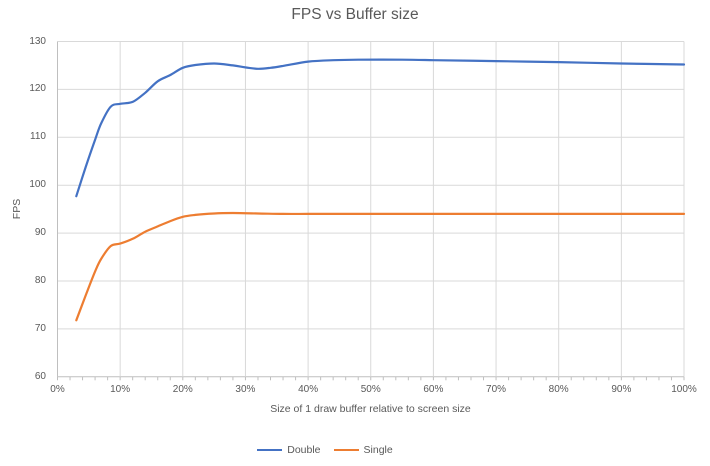 The image size is (710, 466). I want to click on x-tick-label-40: 40%, so click(308, 389).